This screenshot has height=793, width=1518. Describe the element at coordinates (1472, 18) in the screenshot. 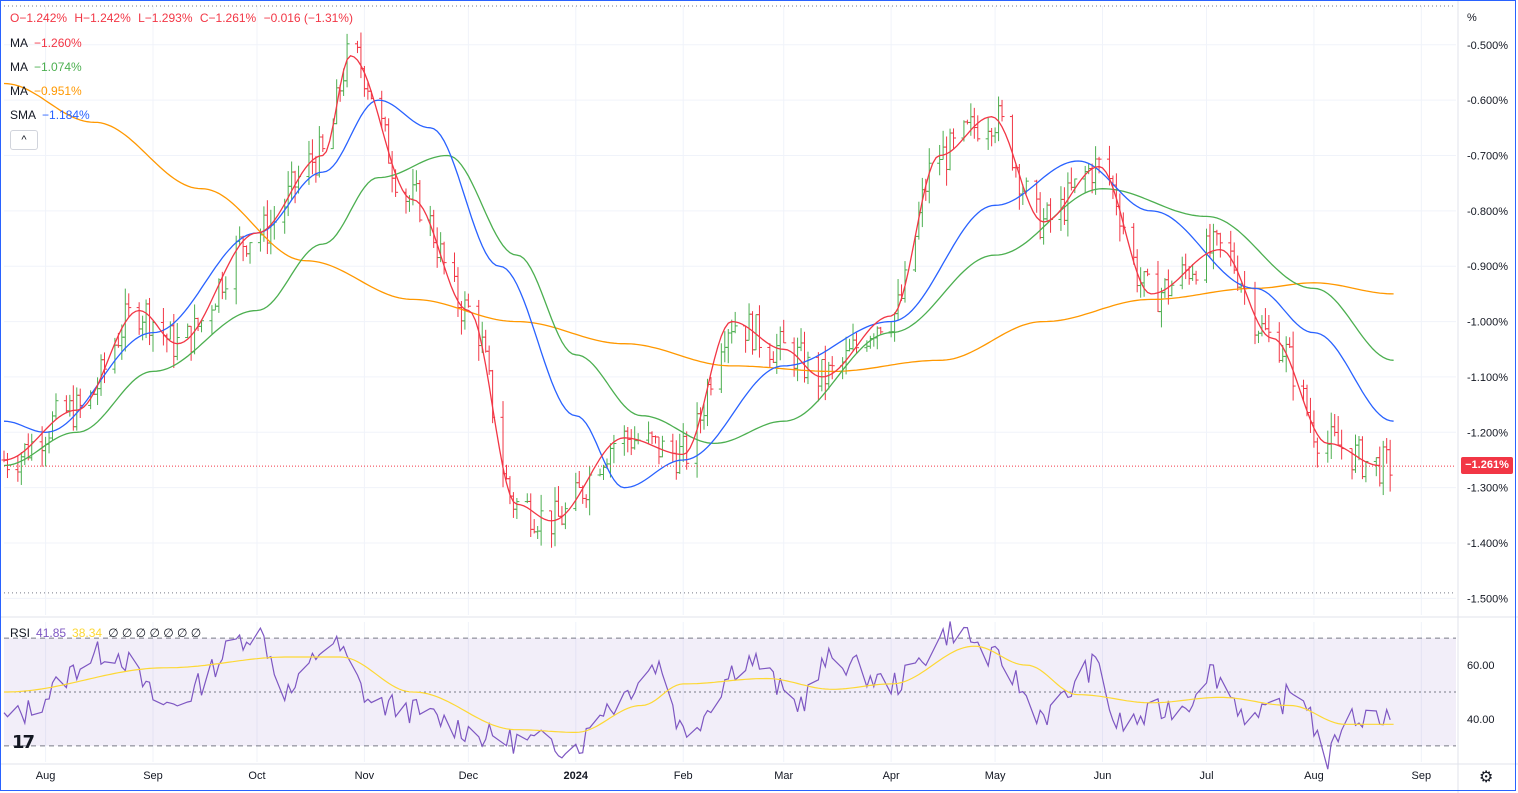

I see `price-axis-unit: %` at that location.